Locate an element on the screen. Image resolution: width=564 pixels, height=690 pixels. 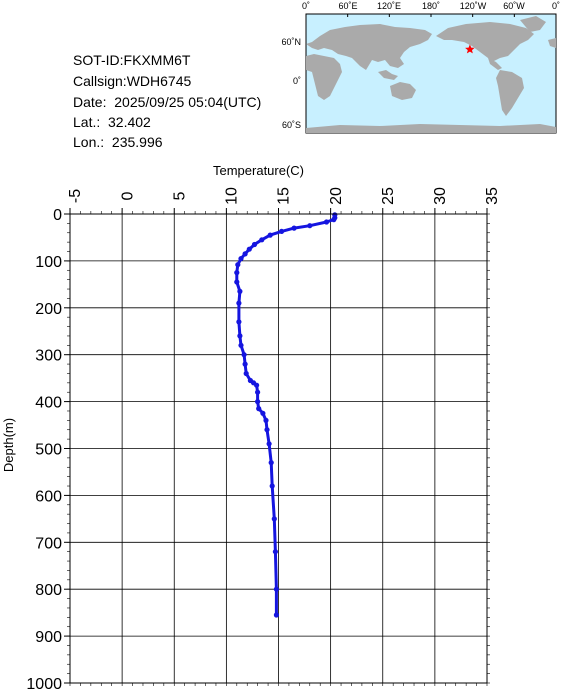
series-layer is located at coordinates (286, 415).